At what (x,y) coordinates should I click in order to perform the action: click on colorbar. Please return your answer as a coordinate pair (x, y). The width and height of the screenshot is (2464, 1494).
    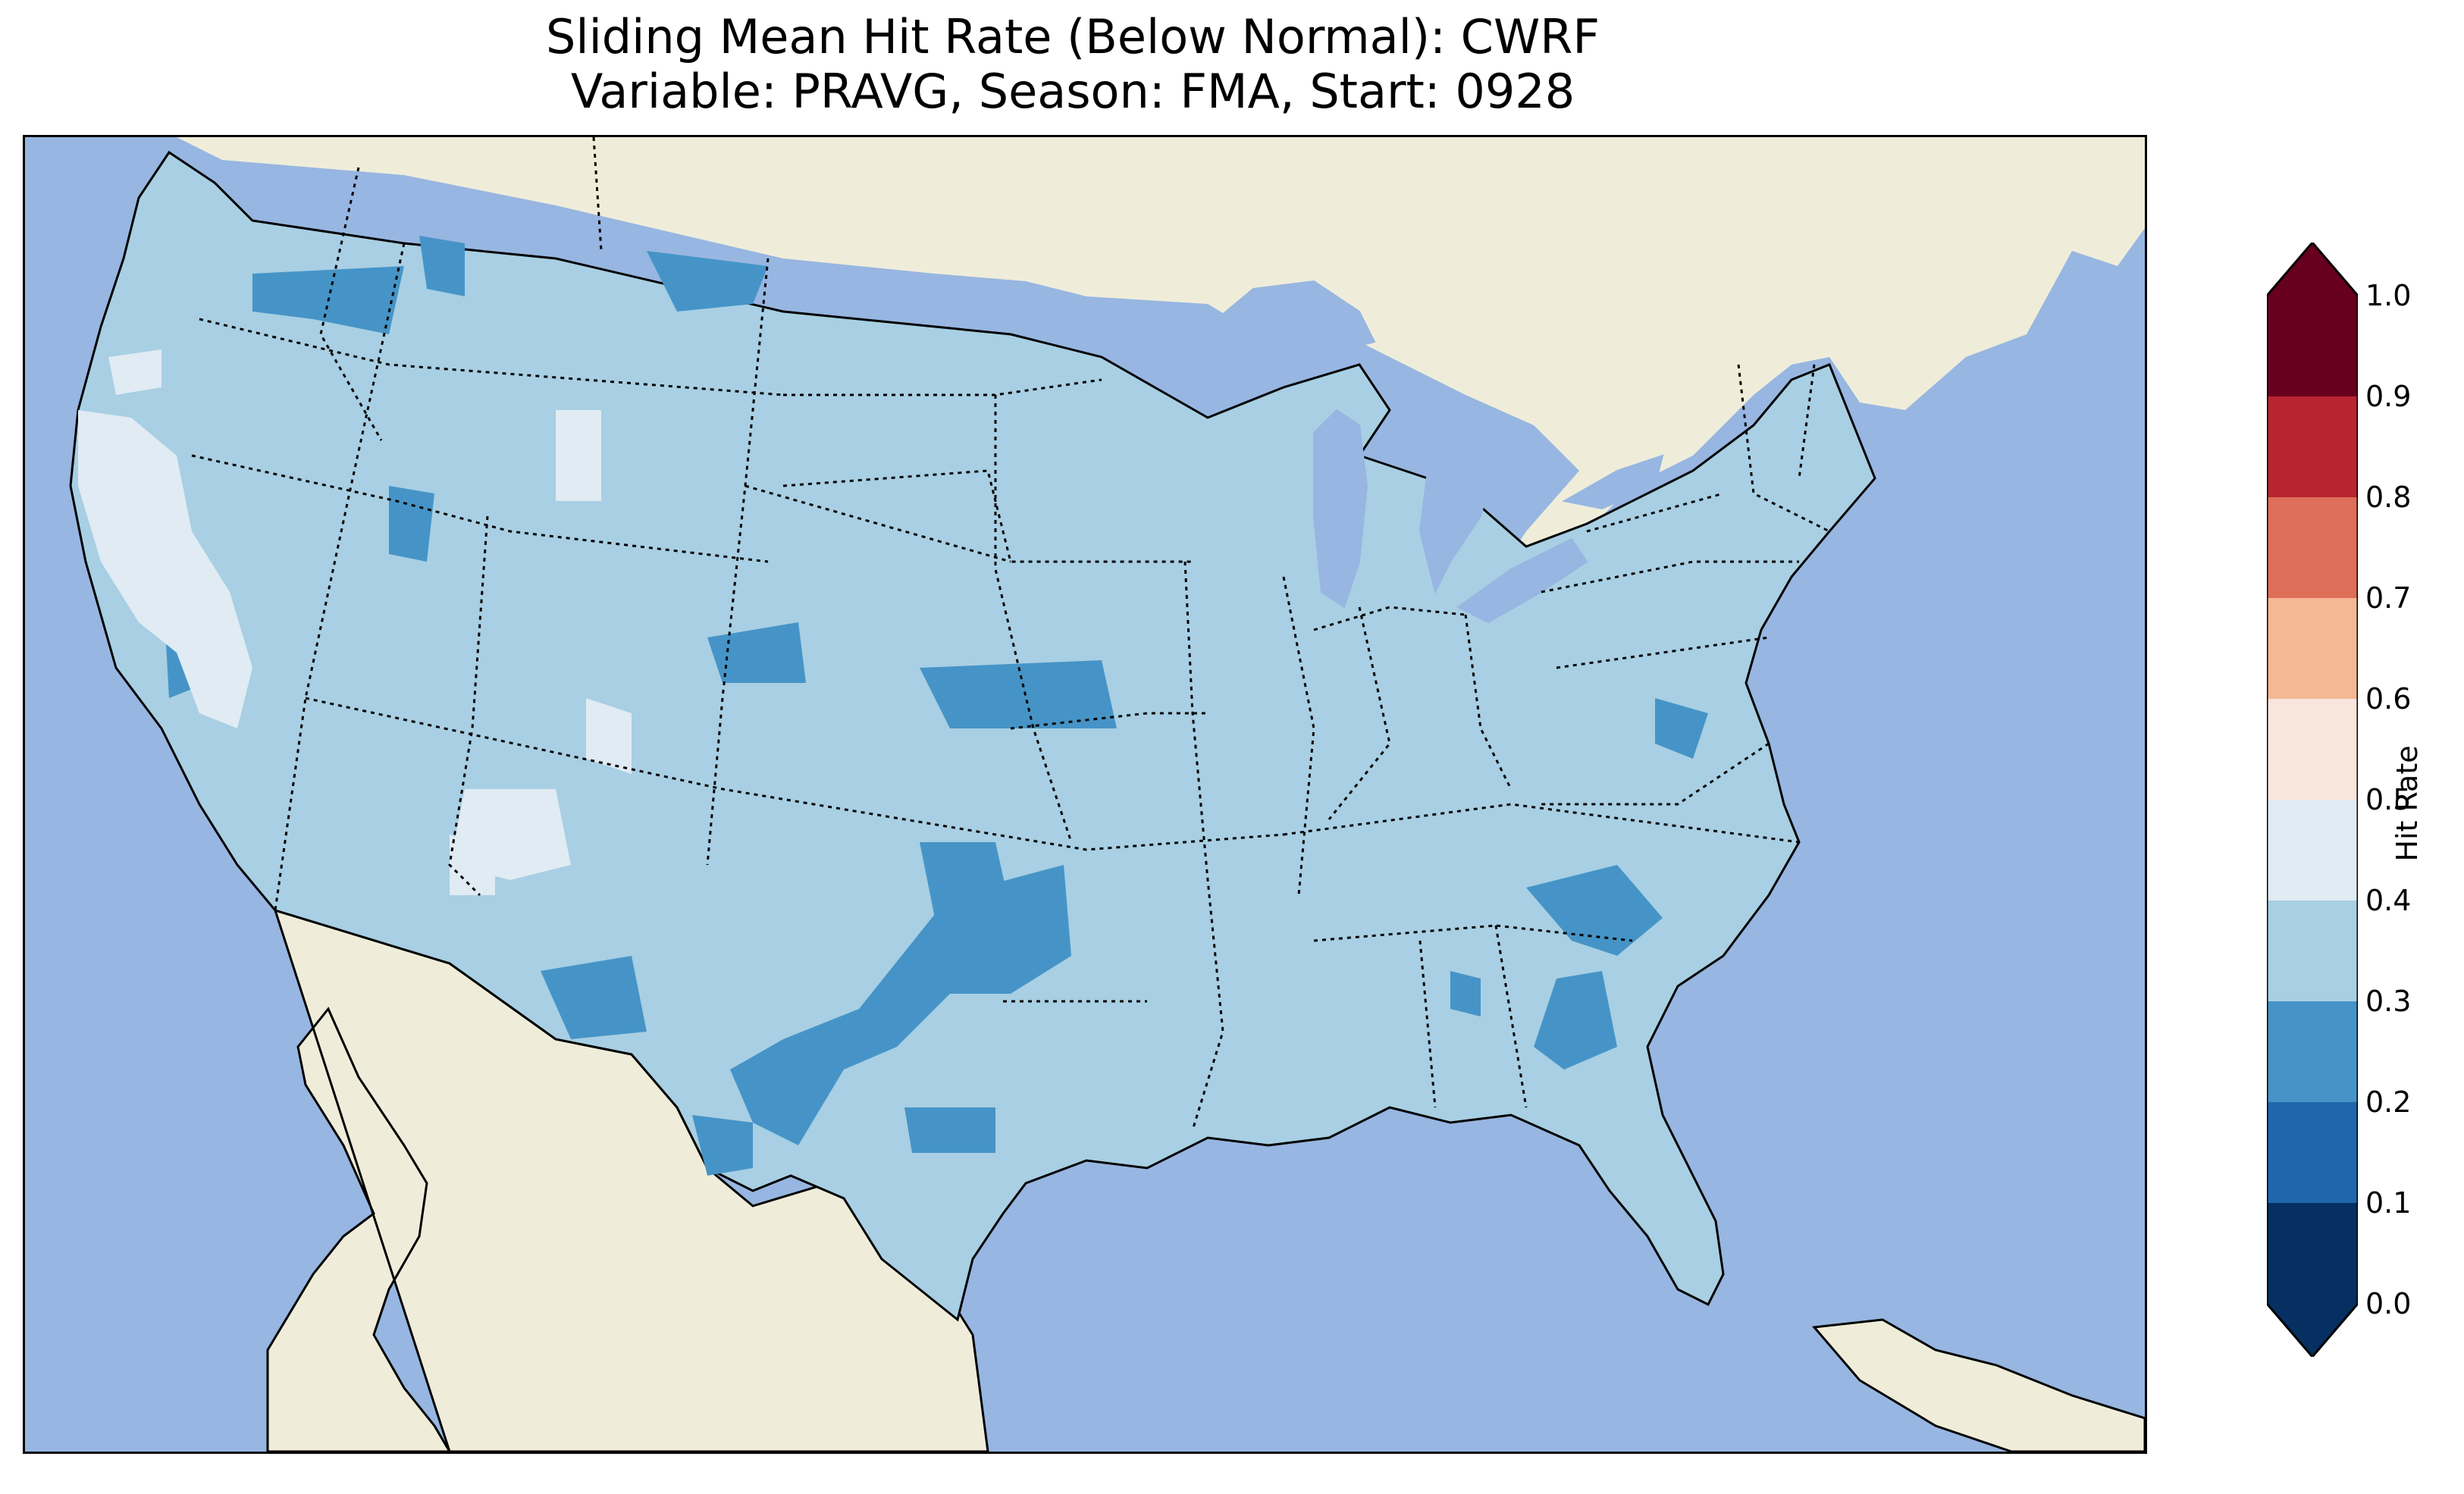
    Looking at the image, I should click on (2313, 800).